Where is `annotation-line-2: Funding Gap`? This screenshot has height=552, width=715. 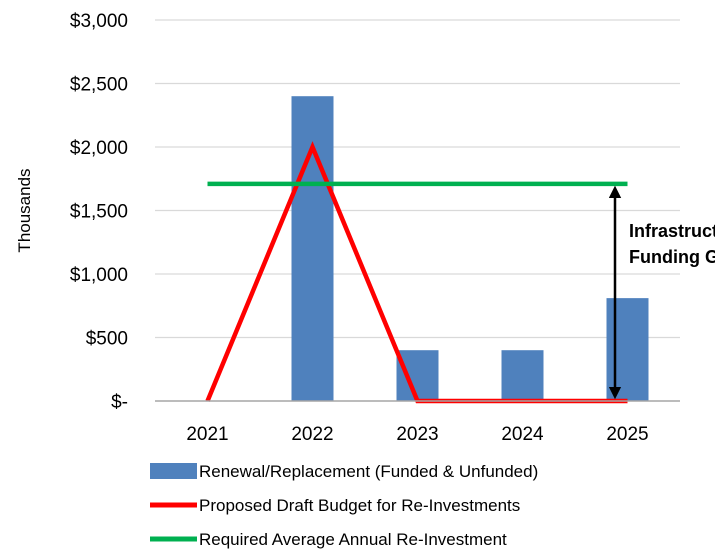 annotation-line-2: Funding Gap is located at coordinates (672, 257).